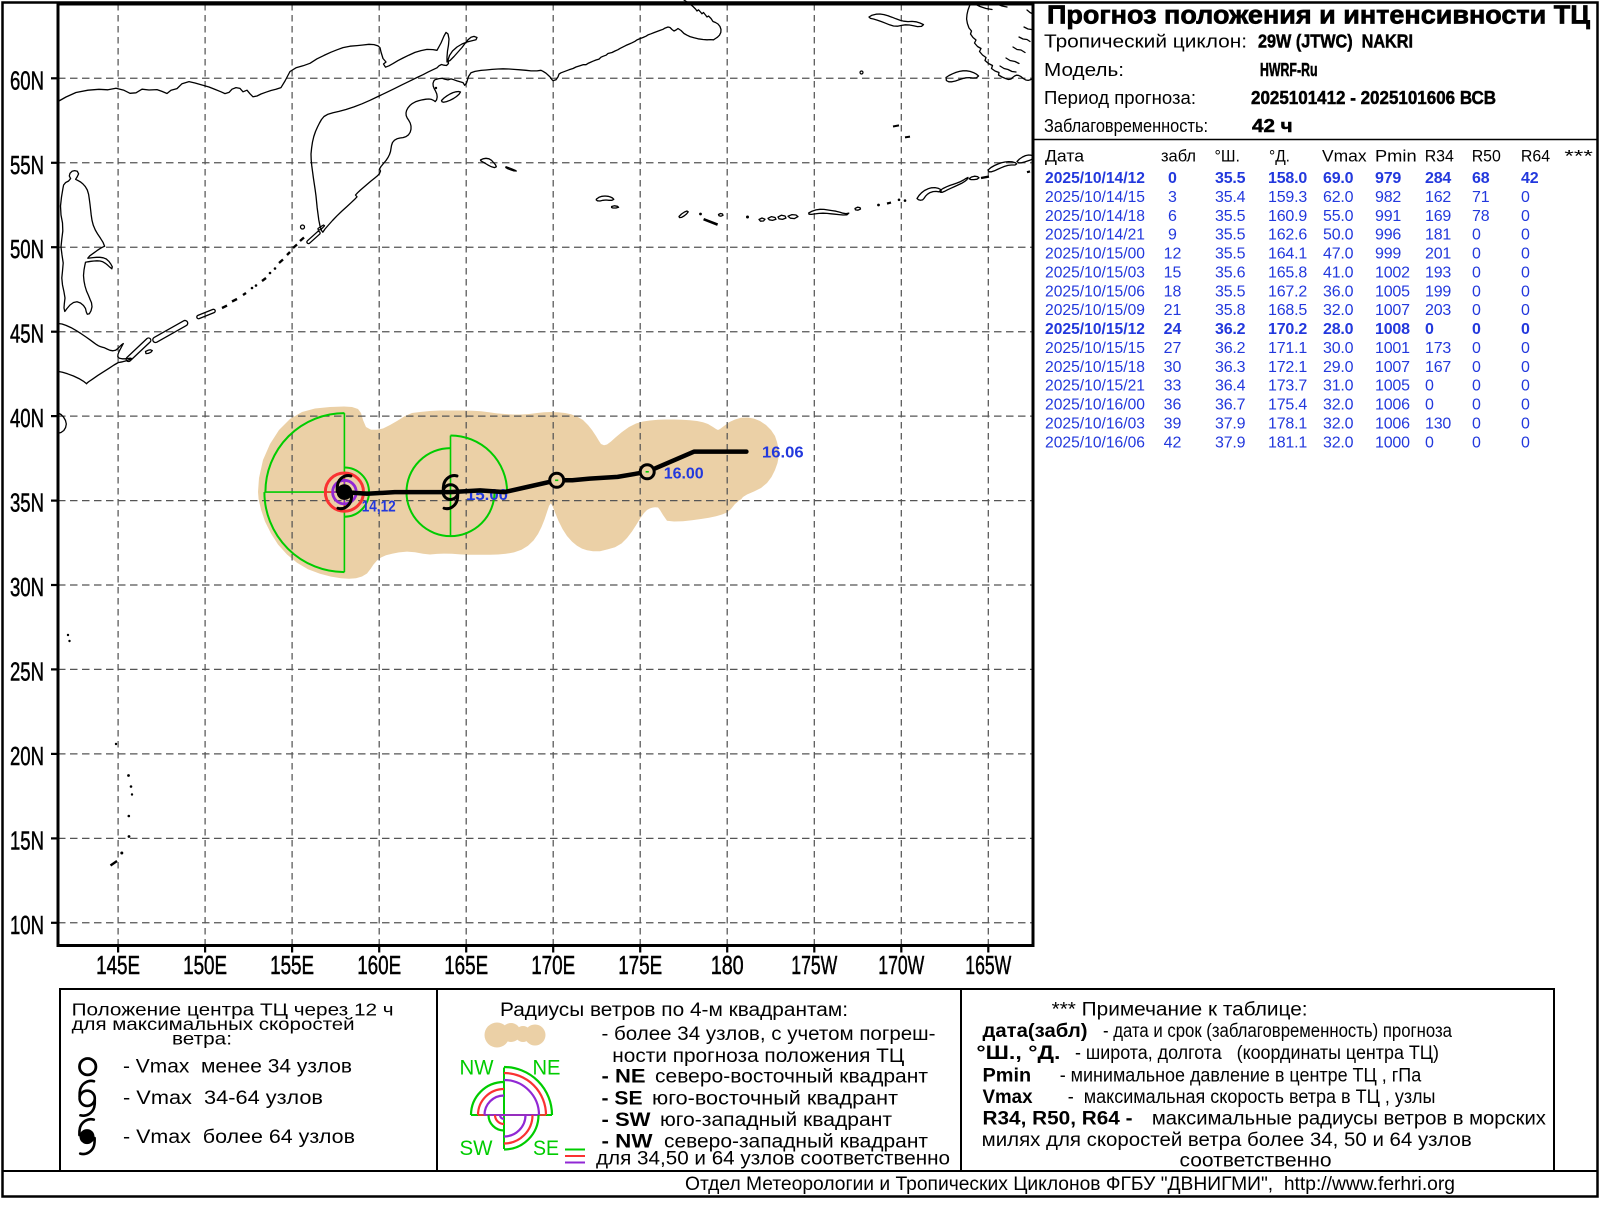  I want to click on svg-text: 999, so click(1388, 254).